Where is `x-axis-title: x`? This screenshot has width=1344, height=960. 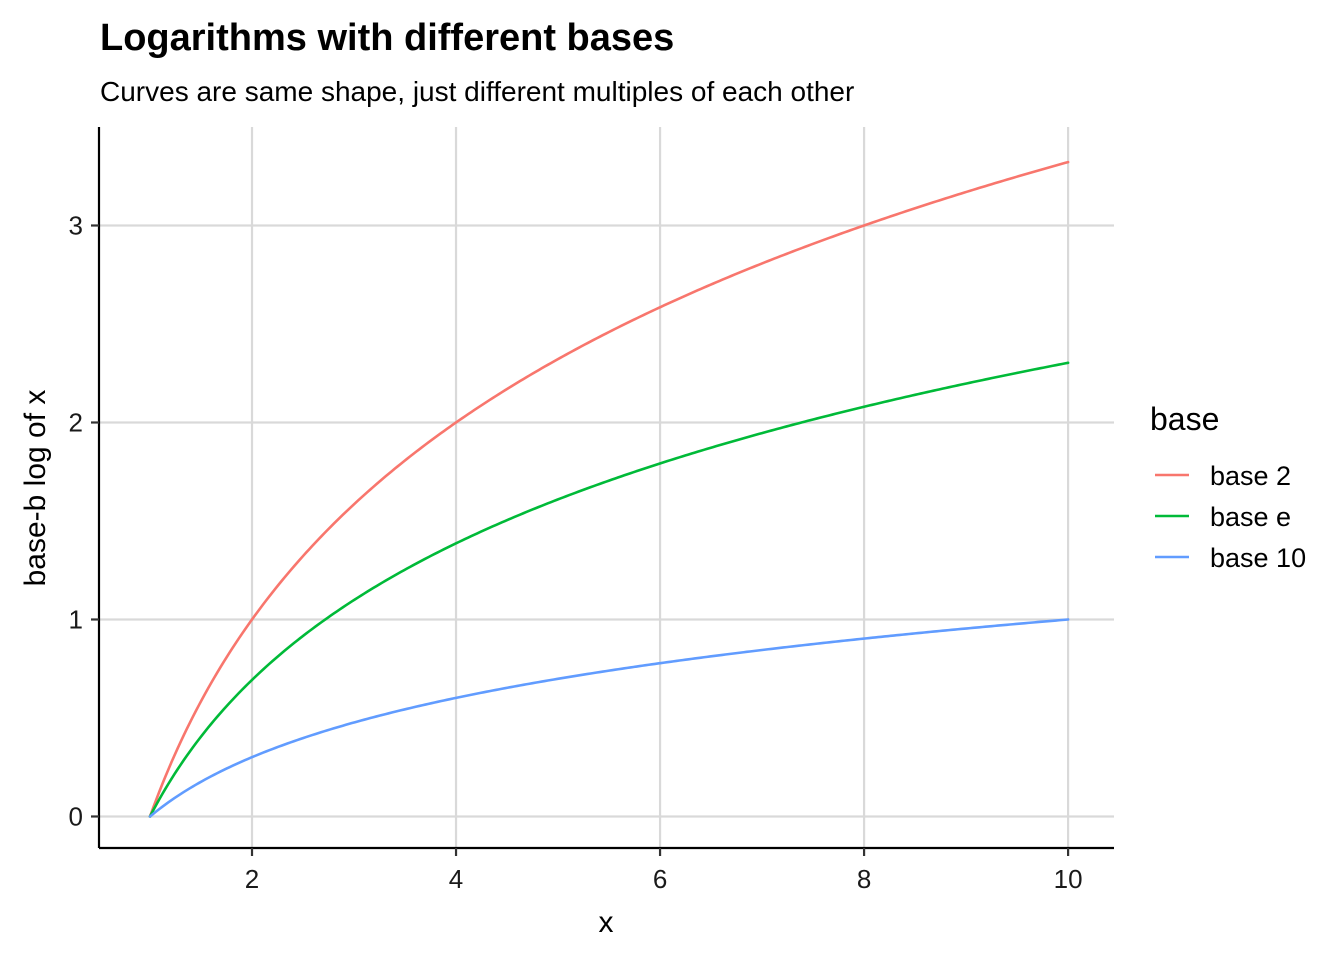
x-axis-title: x is located at coordinates (606, 922).